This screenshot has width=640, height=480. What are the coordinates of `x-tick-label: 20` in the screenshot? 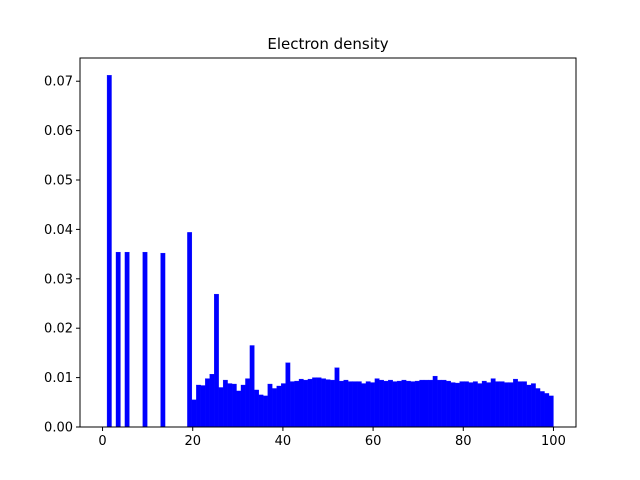 It's located at (192, 441).